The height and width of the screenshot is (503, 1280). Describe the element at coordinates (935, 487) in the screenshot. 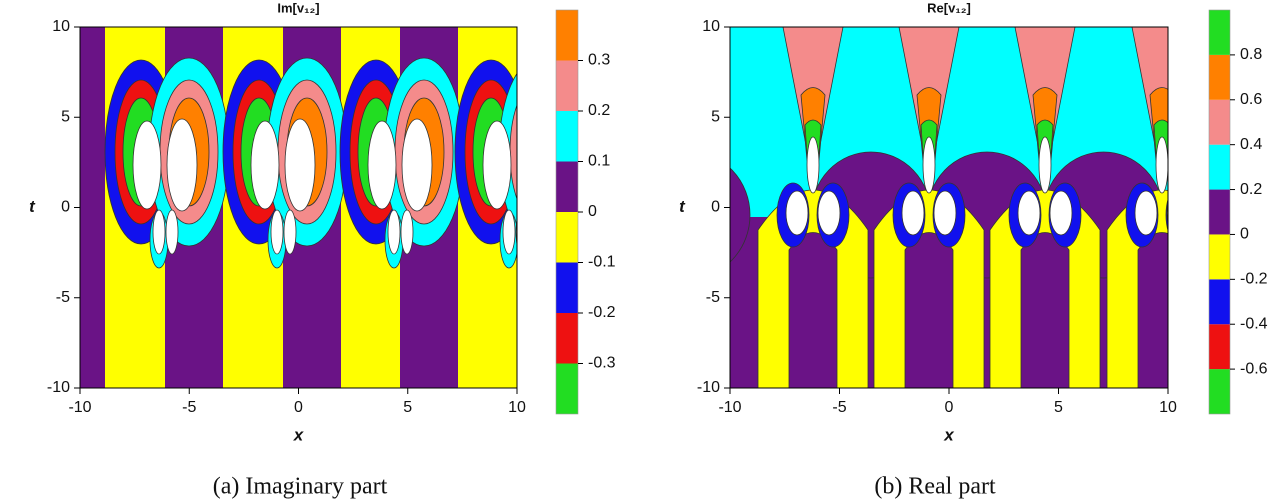

I see `caption: (b) Real part` at that location.